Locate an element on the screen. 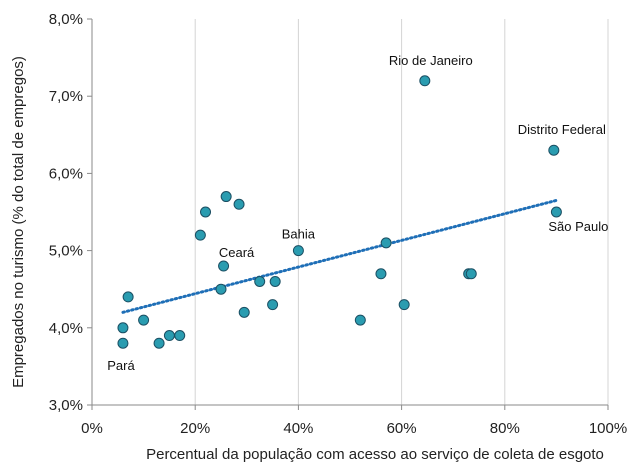 The height and width of the screenshot is (465, 627). y-tick-label: 3,0% is located at coordinates (66, 405).